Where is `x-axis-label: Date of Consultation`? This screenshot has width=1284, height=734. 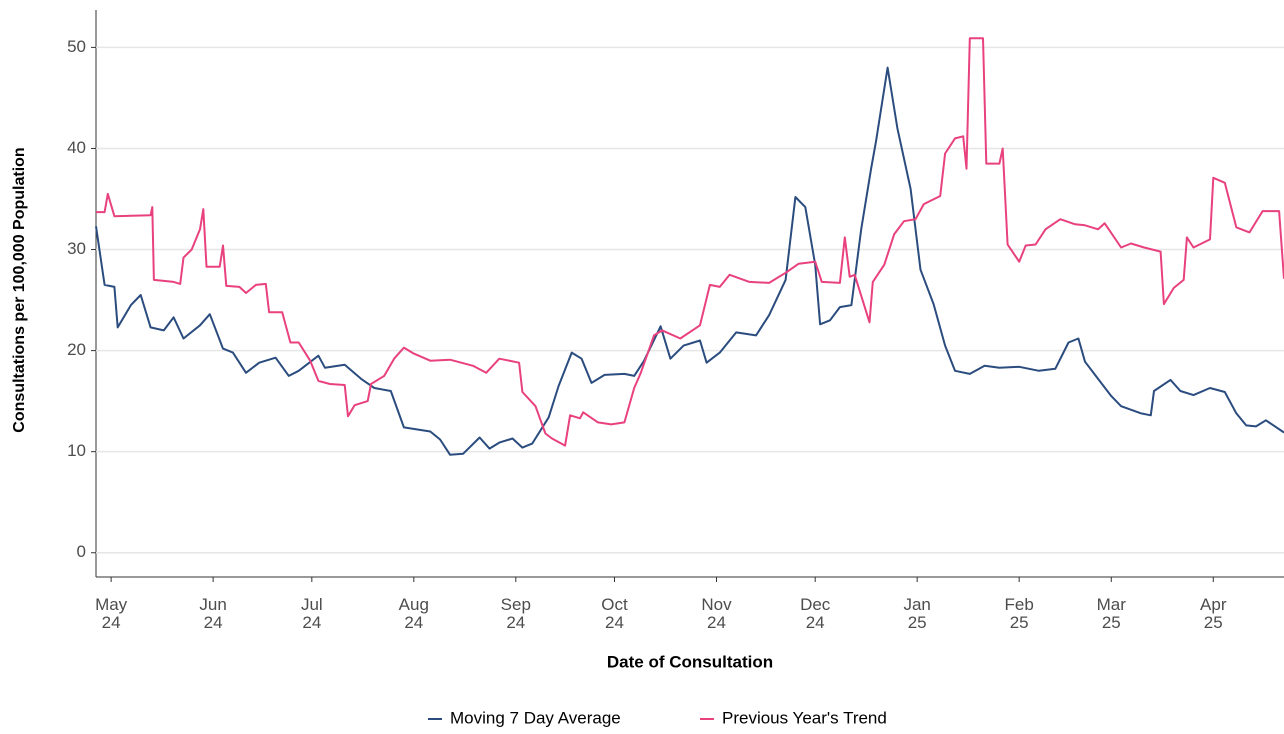
x-axis-label: Date of Consultation is located at coordinates (690, 661).